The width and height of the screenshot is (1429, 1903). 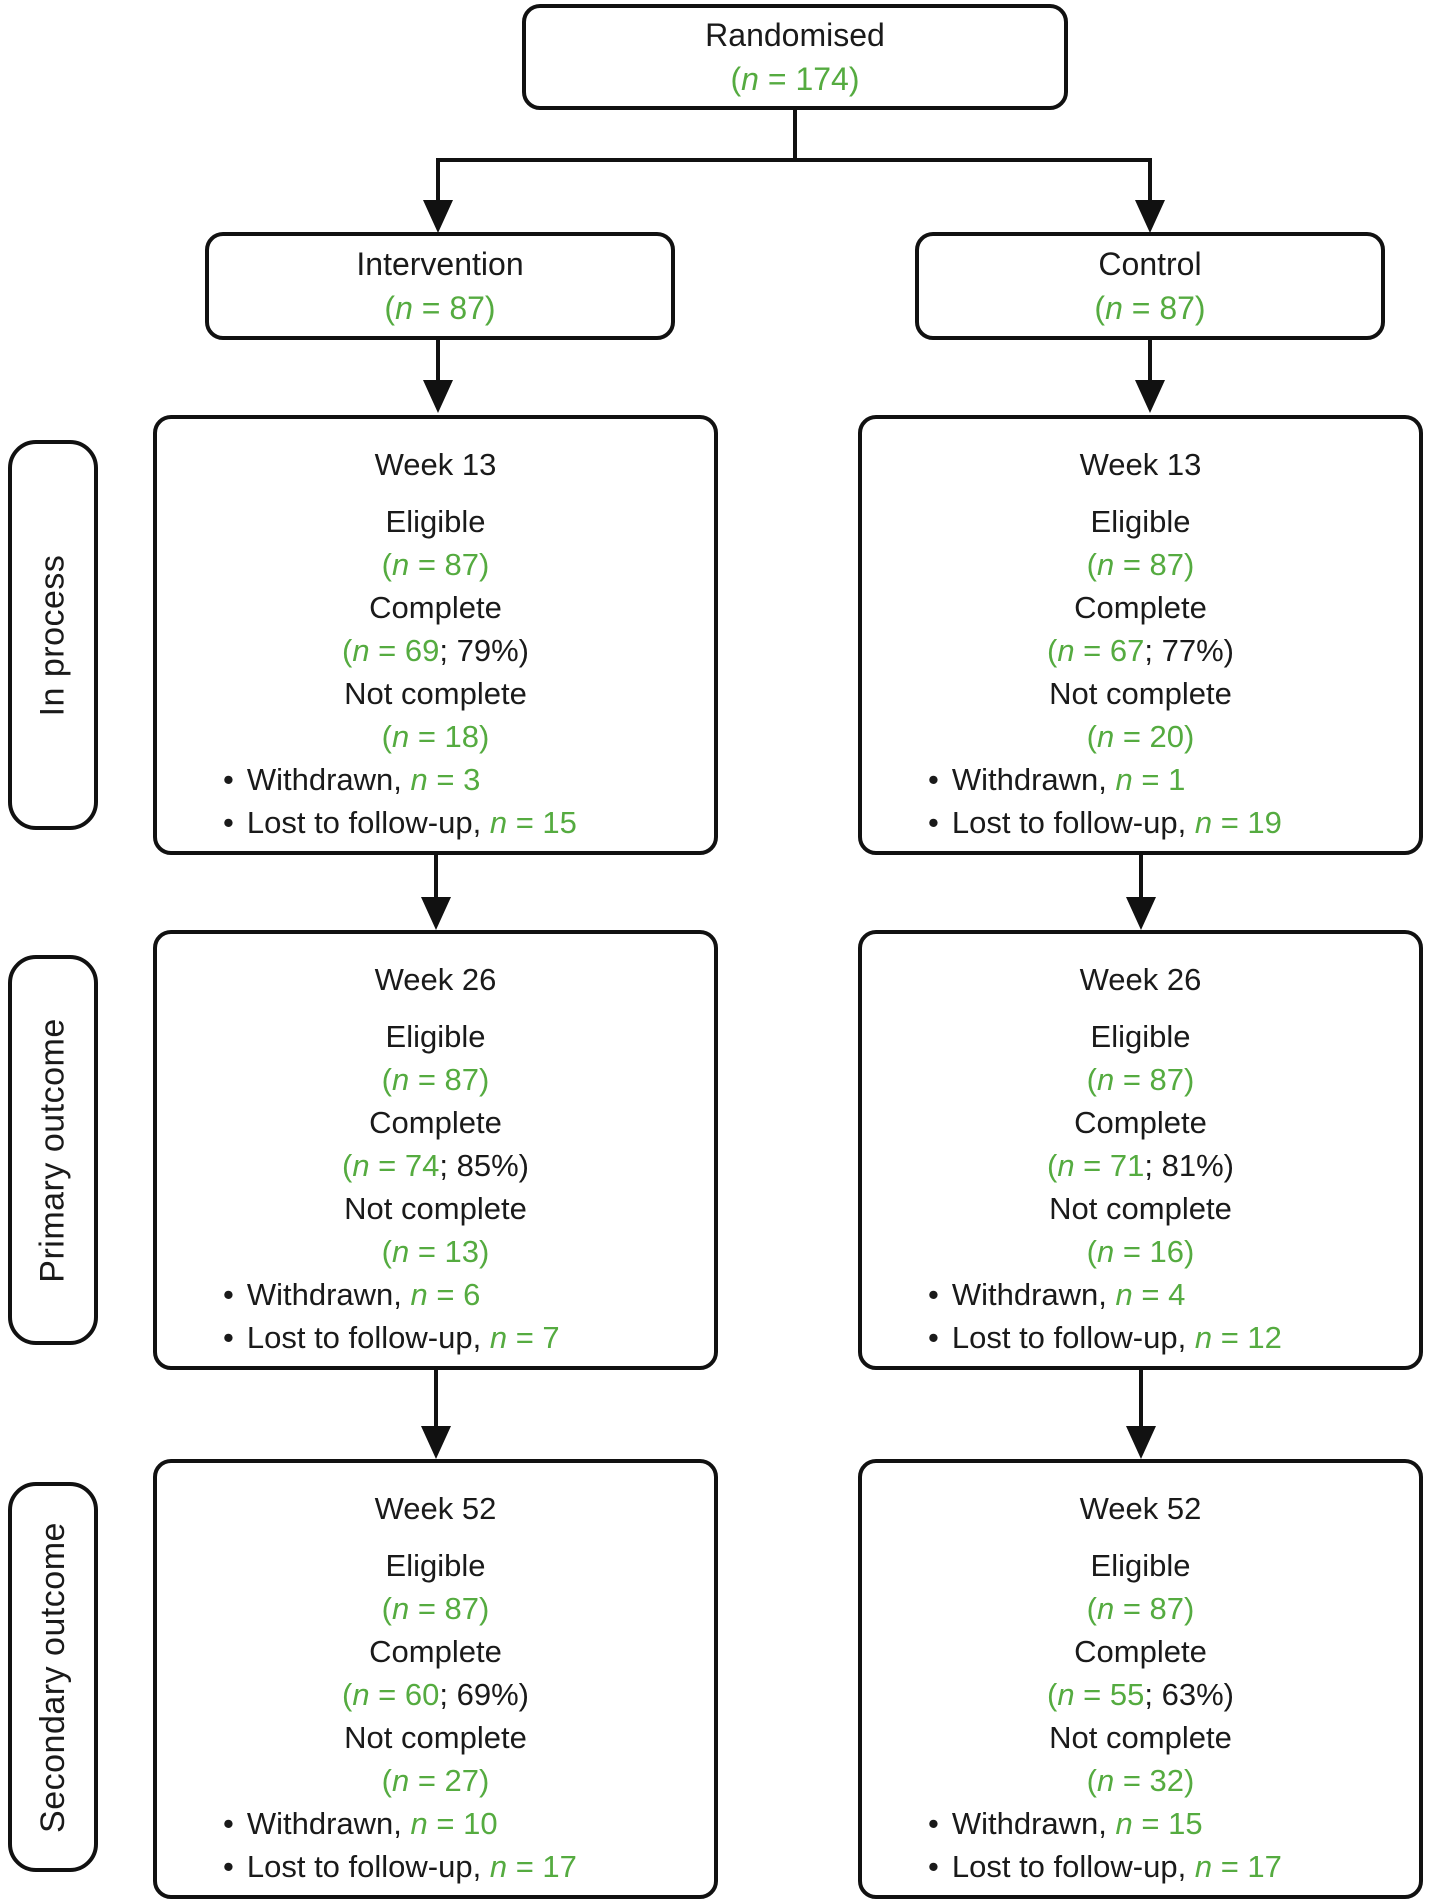 What do you see at coordinates (463, 1866) in the screenshot?
I see `lost-to-follow-up-line: • Lost to follow-up, n = 17` at bounding box center [463, 1866].